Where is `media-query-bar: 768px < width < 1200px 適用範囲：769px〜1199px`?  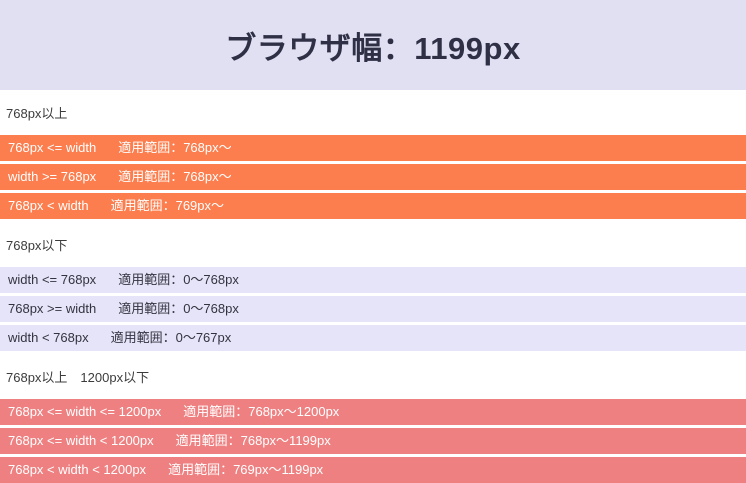
media-query-bar: 768px < width < 1200px 適用範囲：769px〜1199px is located at coordinates (373, 470).